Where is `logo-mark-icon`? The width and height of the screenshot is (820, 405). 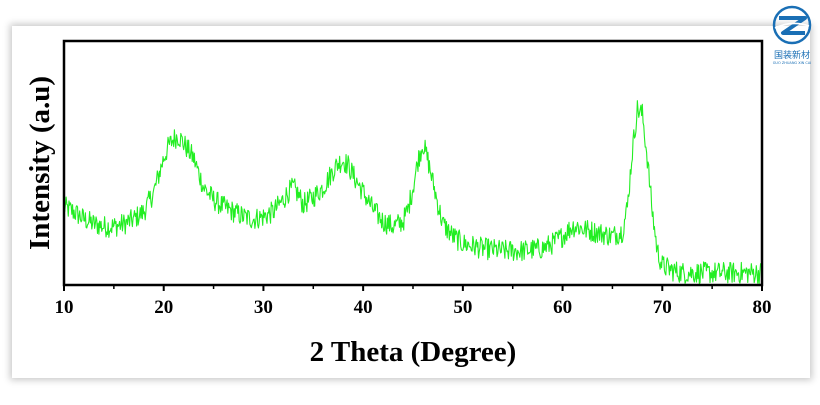 logo-mark-icon is located at coordinates (792, 25).